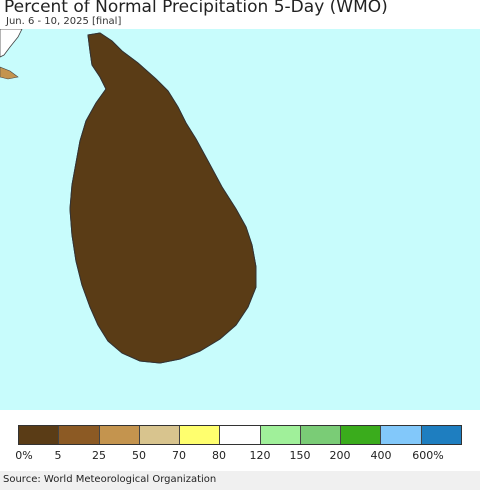 This screenshot has height=490, width=480. I want to click on legend-label: 150, so click(300, 455).